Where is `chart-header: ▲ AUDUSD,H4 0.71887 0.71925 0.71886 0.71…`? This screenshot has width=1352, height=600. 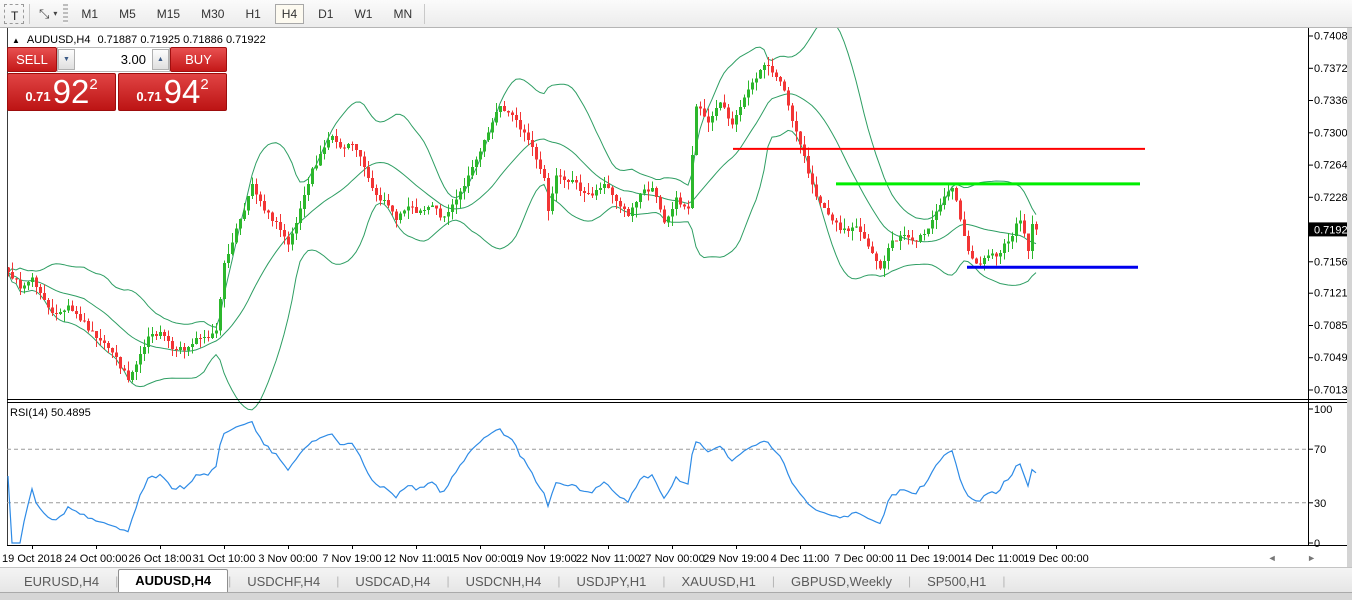 chart-header: ▲ AUDUSD,H4 0.71887 0.71925 0.71886 0.71… is located at coordinates (139, 40).